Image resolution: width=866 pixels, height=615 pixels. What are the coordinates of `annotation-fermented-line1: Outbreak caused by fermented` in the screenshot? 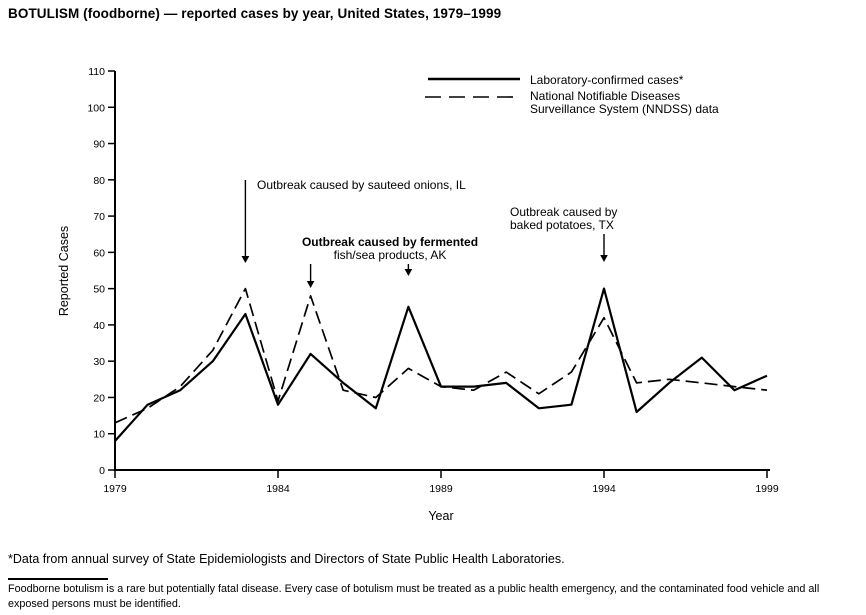 It's located at (390, 242).